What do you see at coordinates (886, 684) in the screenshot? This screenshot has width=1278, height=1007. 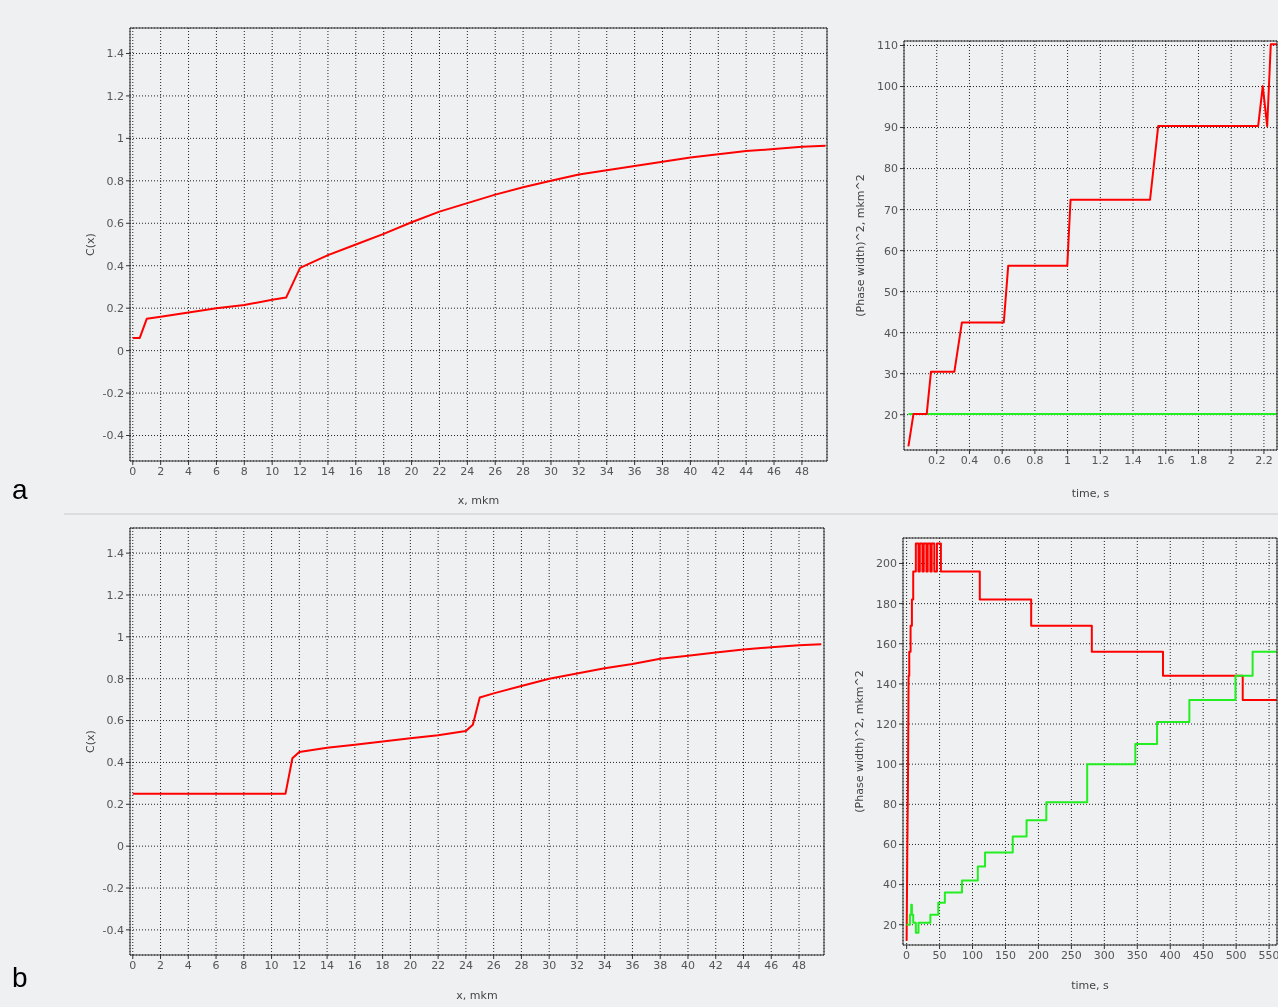 I see `y-tick-label: 140` at bounding box center [886, 684].